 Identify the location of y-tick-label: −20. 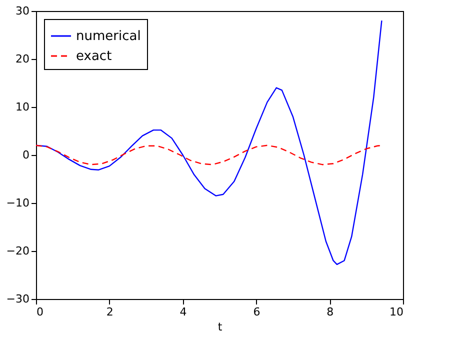
(18, 251).